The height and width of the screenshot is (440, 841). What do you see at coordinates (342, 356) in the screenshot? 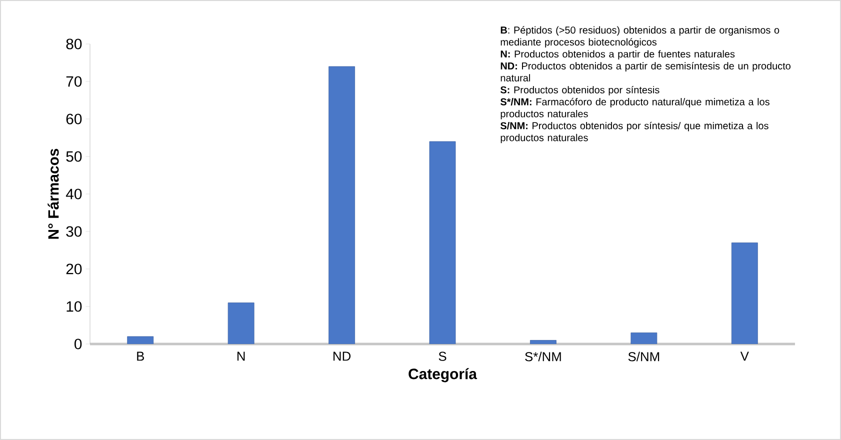
I see `x-tick-label: ND` at bounding box center [342, 356].